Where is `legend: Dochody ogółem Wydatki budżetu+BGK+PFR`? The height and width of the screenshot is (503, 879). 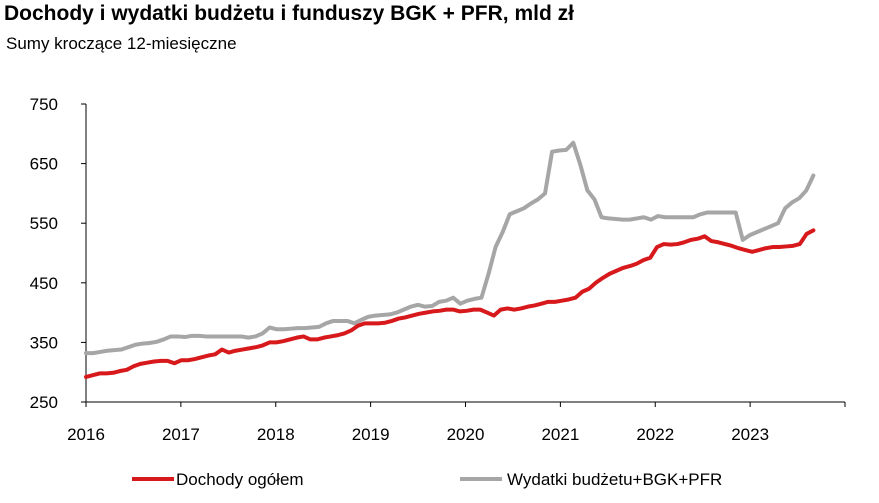 legend: Dochody ogółem Wydatki budżetu+BGK+PFR is located at coordinates (427, 479).